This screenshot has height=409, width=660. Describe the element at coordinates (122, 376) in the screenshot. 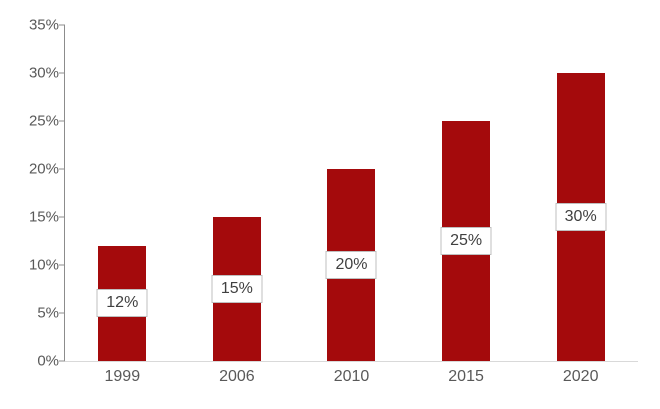

I see `x-axis-label: 1999` at that location.